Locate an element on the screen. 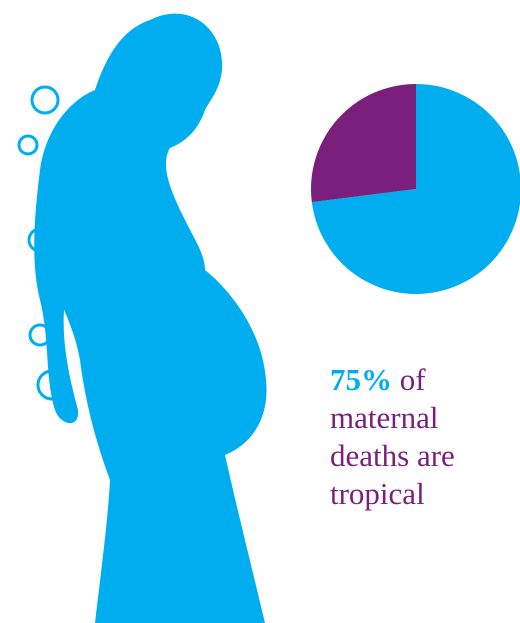  annotation-line: maternal is located at coordinates (384, 417).